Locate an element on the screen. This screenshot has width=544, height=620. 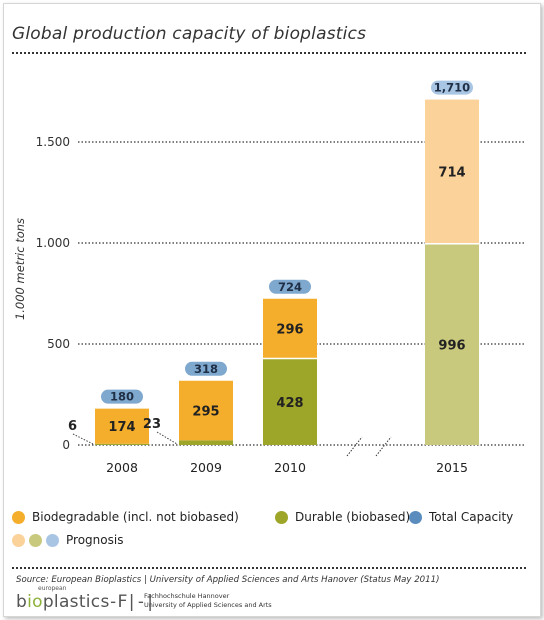
total-label-2008: 180 is located at coordinates (122, 397).